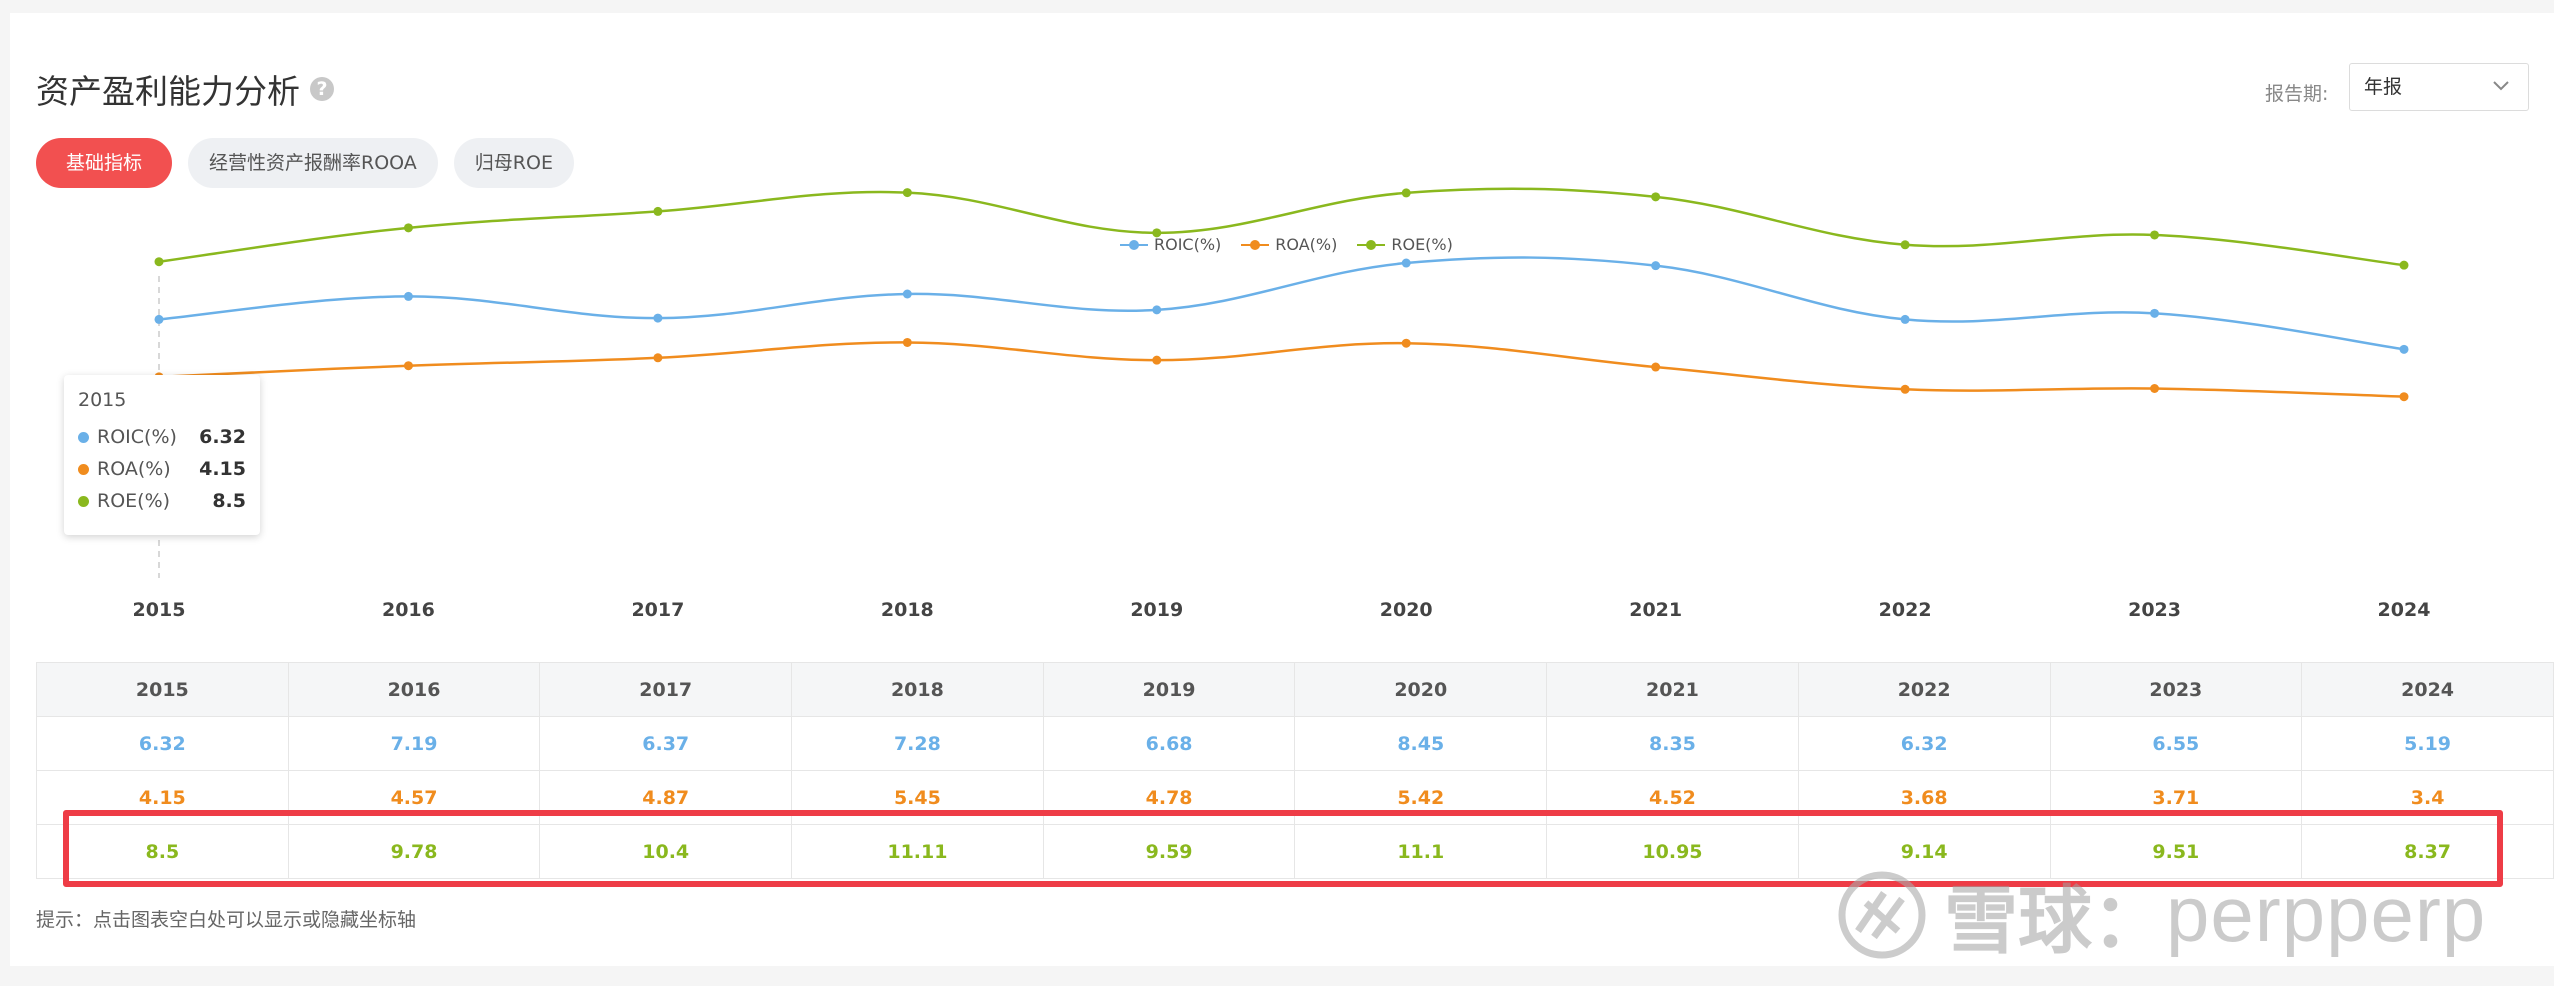 Image resolution: width=2554 pixels, height=986 pixels. What do you see at coordinates (83, 469) in the screenshot?
I see `tooltip-dot-roa` at bounding box center [83, 469].